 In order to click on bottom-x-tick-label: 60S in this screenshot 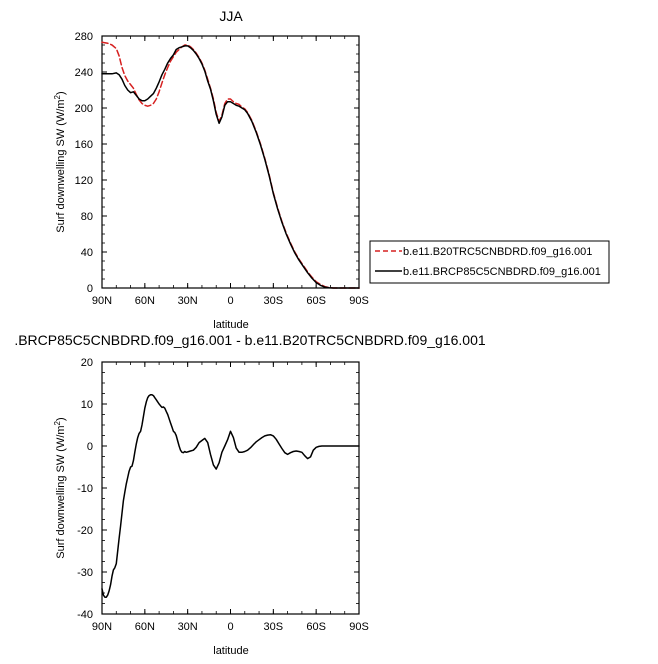, I will do `click(316, 627)`.